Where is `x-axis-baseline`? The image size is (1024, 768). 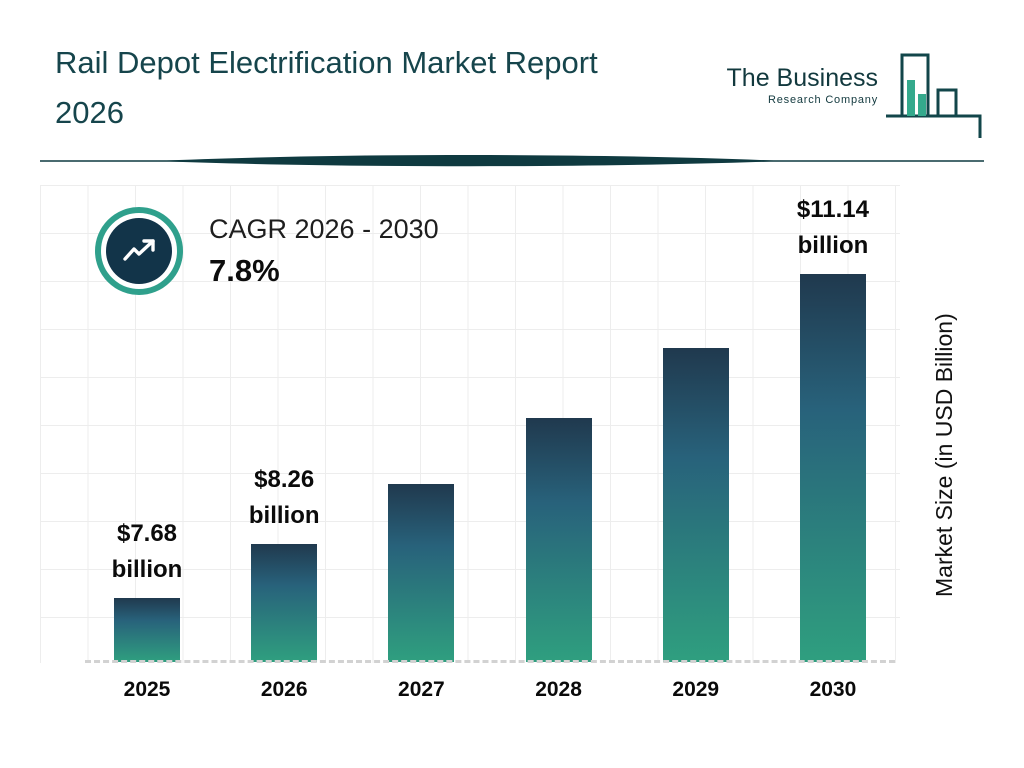 x-axis-baseline is located at coordinates (490, 661).